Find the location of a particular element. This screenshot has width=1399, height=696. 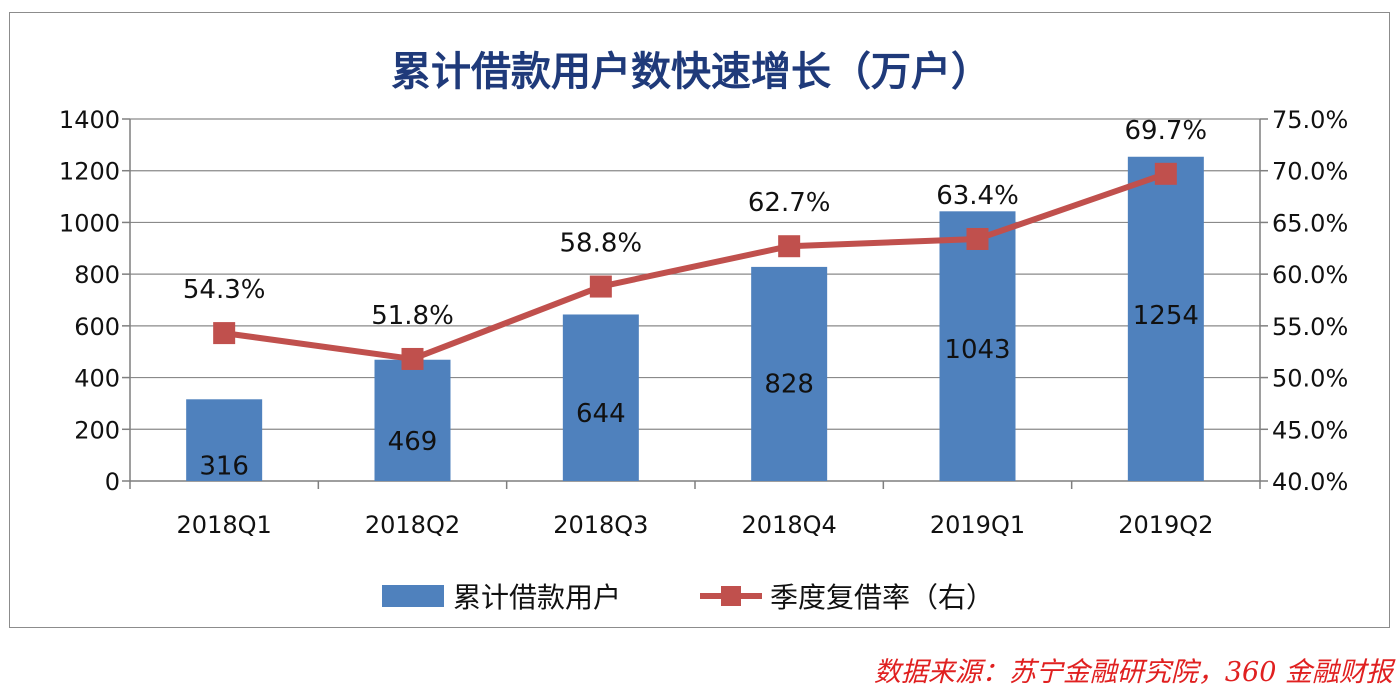

right-tick-label: 75.0% is located at coordinates (1310, 120).